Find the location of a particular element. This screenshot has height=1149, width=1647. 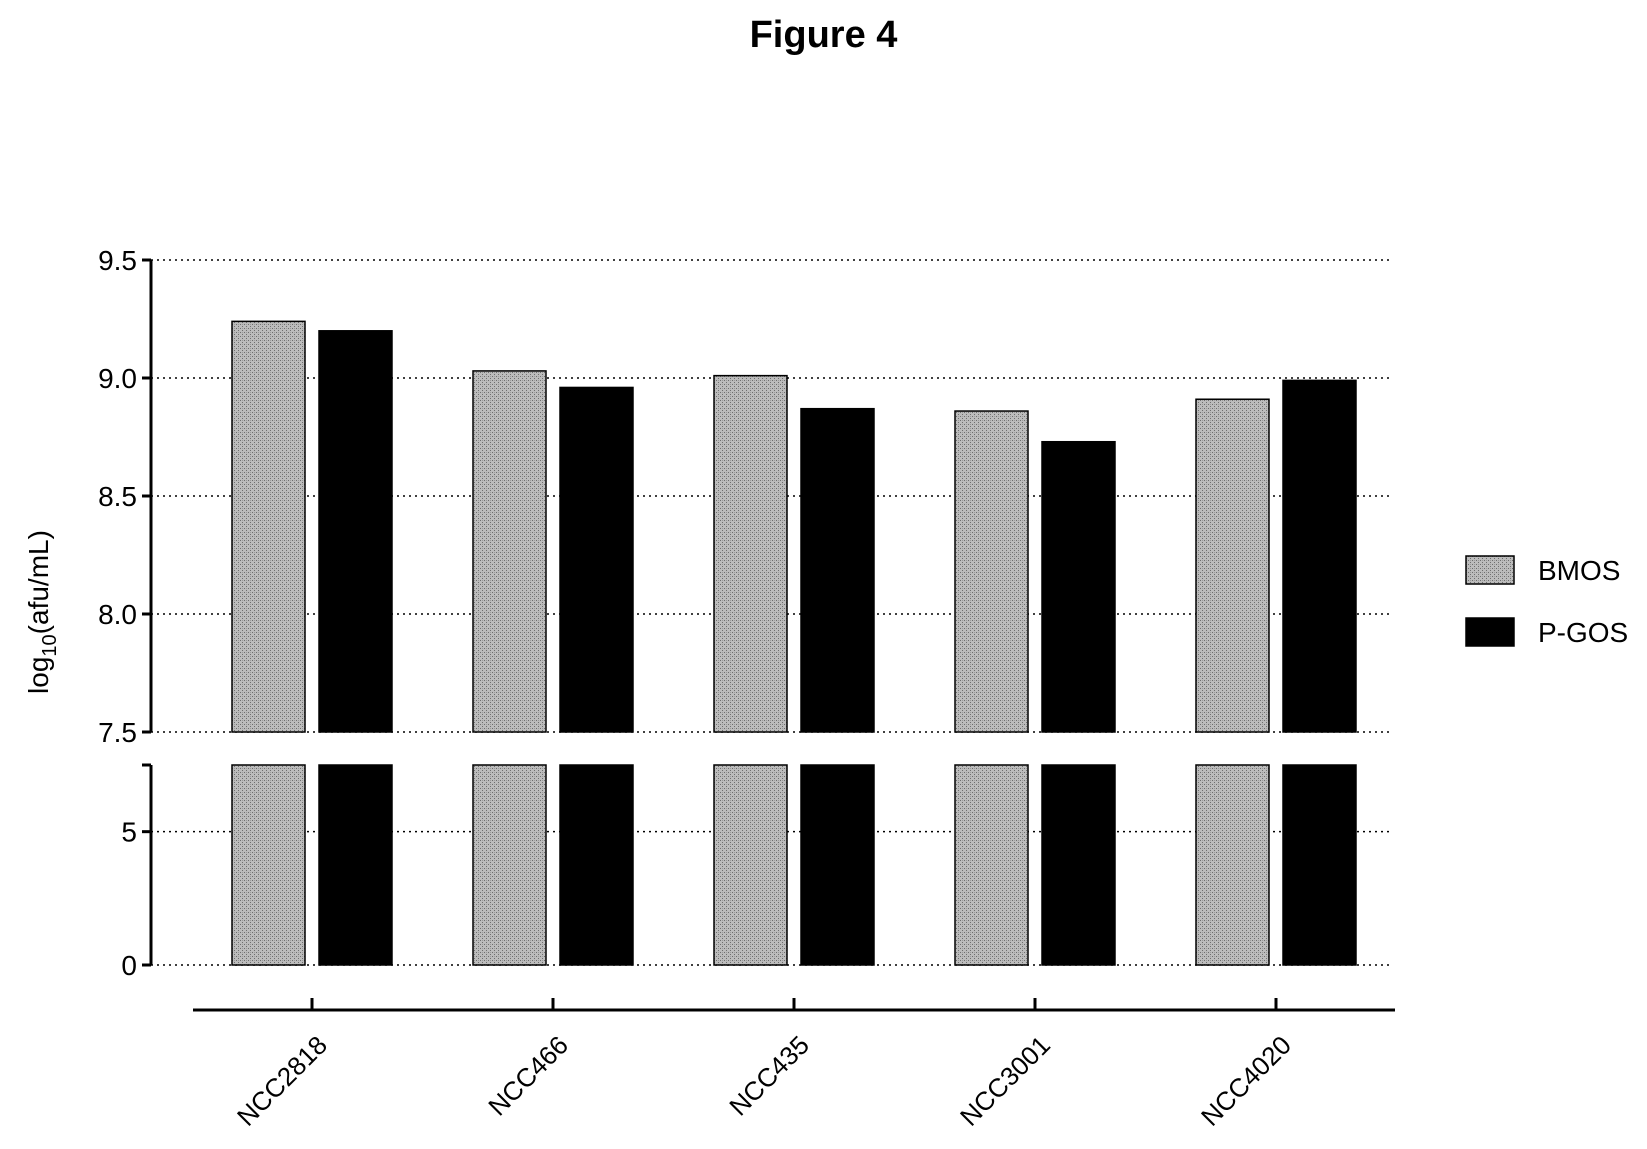

y-tick-label: 9.0 is located at coordinates (117, 378).